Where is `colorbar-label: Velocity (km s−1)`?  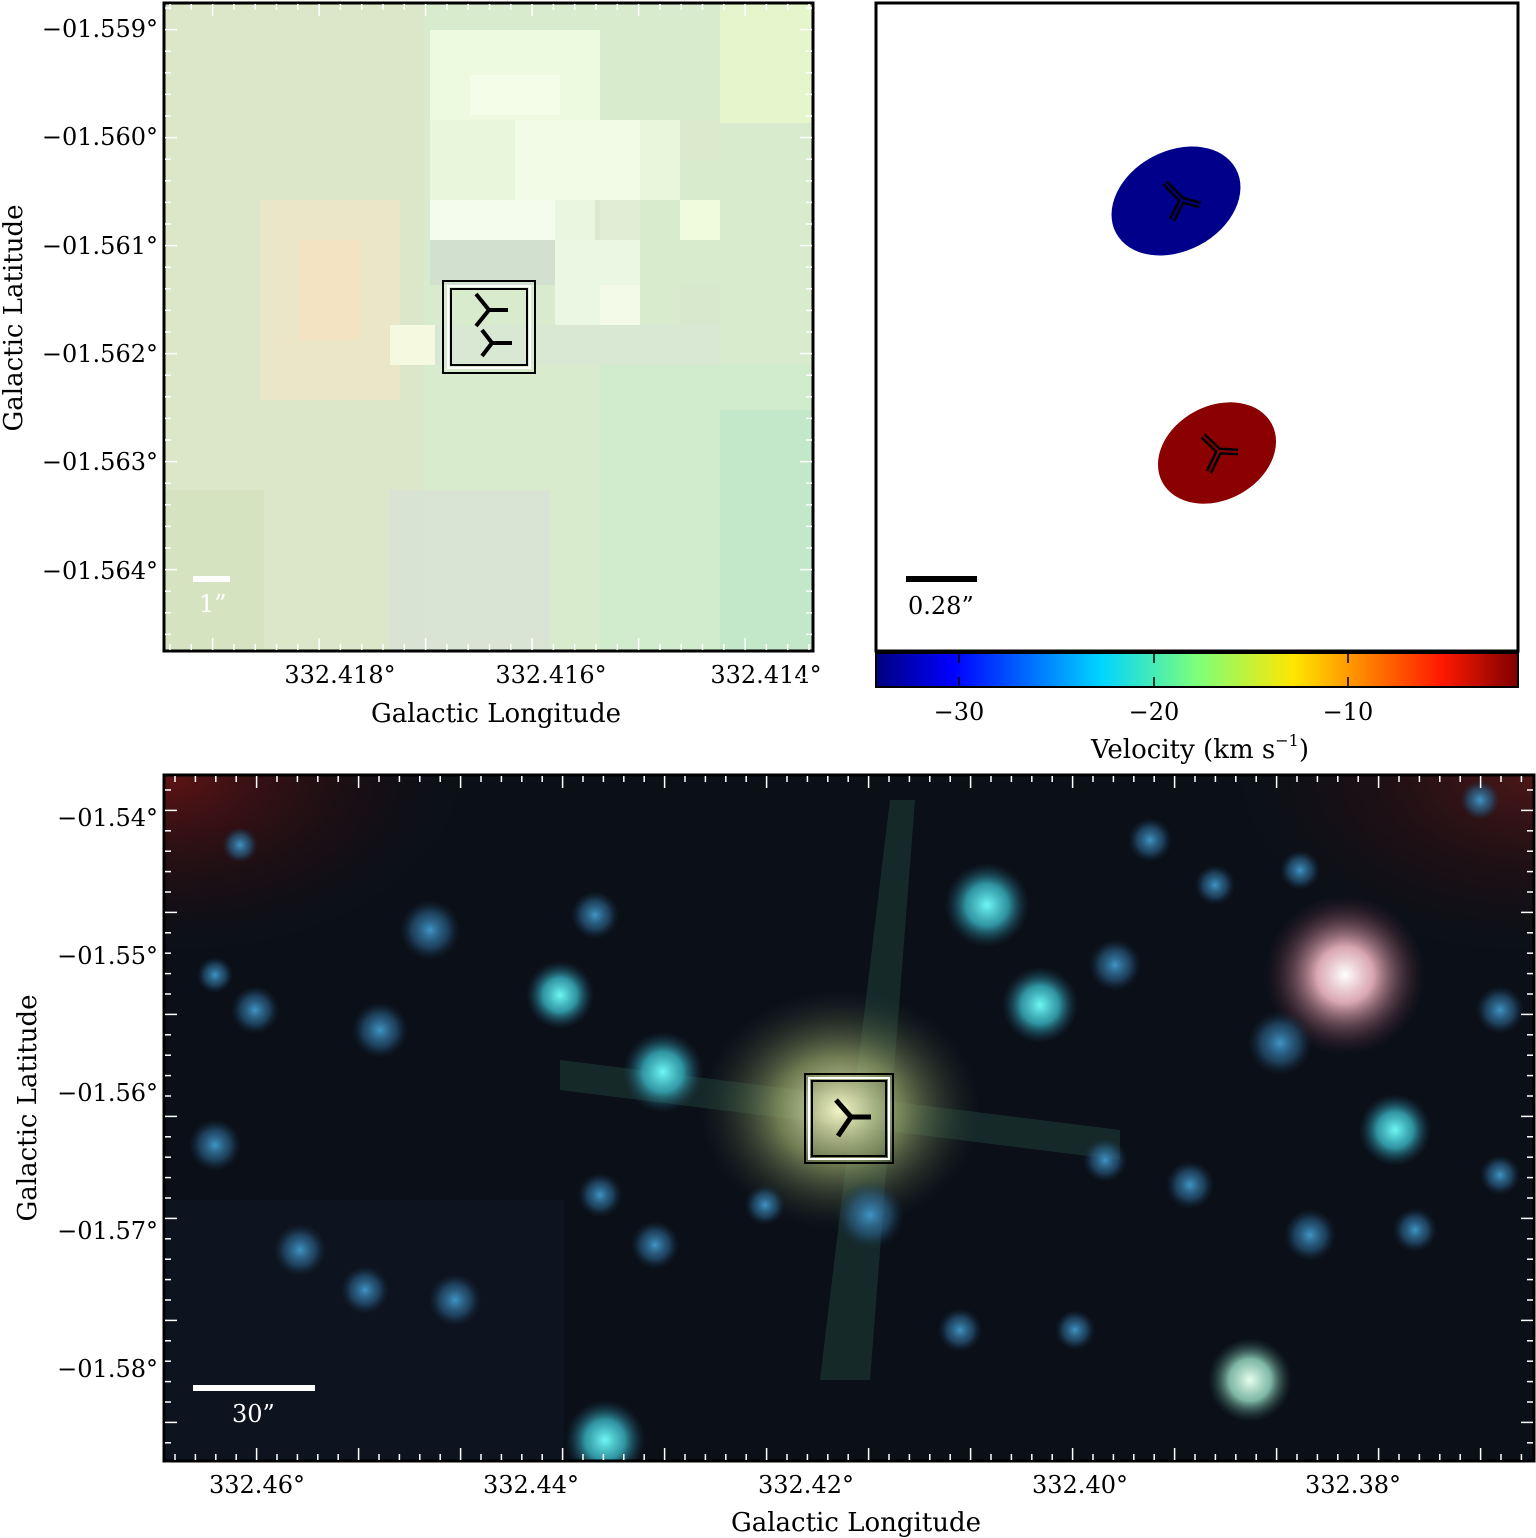
colorbar-label: Velocity (km s−1) is located at coordinates (1199, 748).